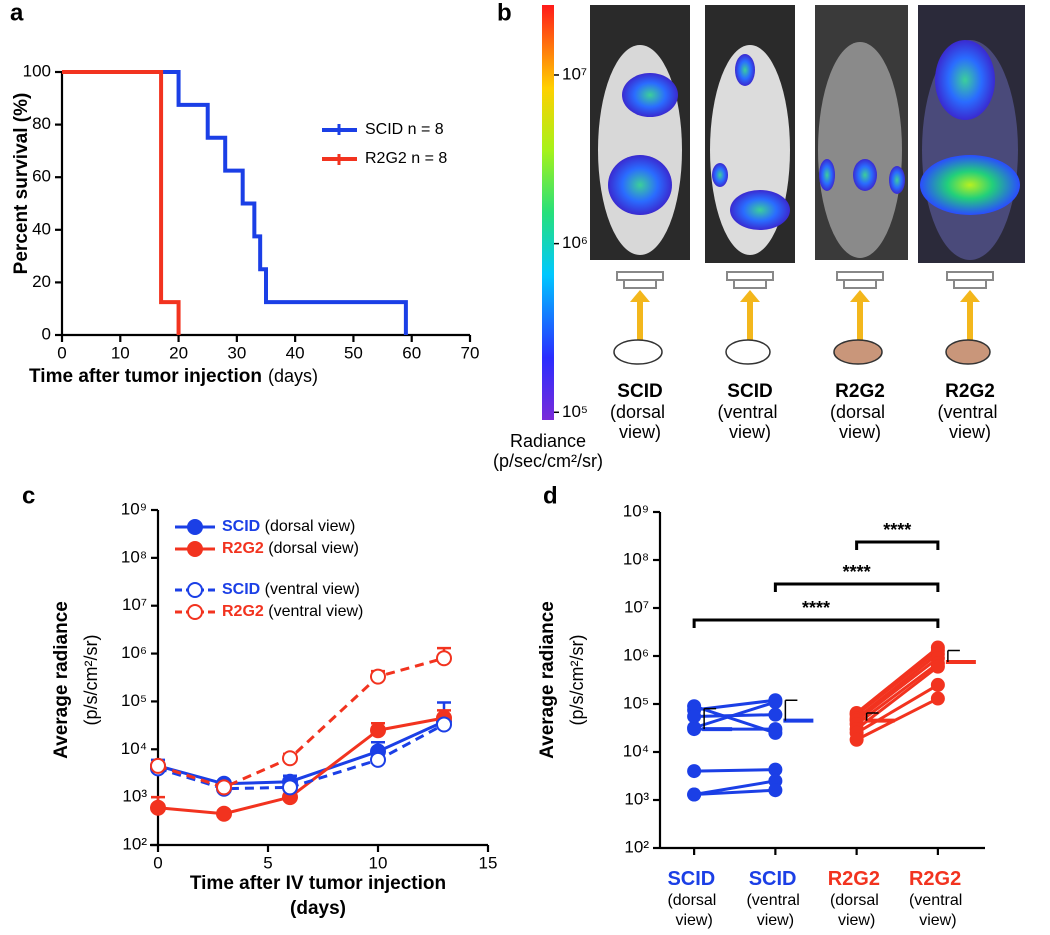  I want to click on panel-label: b, so click(504, 13).